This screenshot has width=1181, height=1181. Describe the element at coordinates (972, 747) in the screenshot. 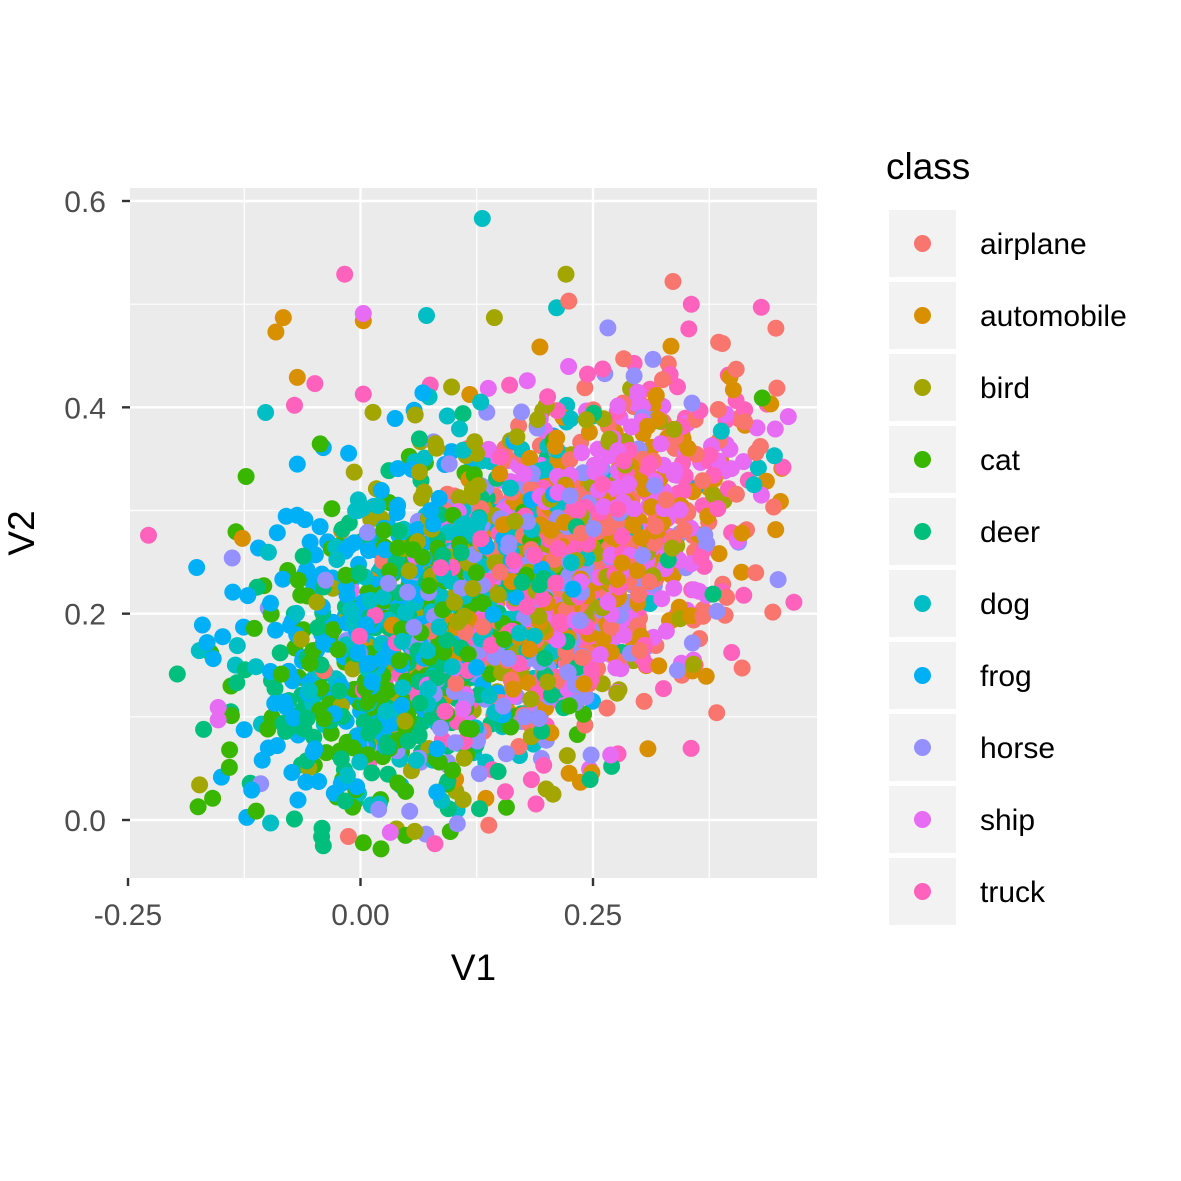

I see `legend-item-horse: horse` at that location.